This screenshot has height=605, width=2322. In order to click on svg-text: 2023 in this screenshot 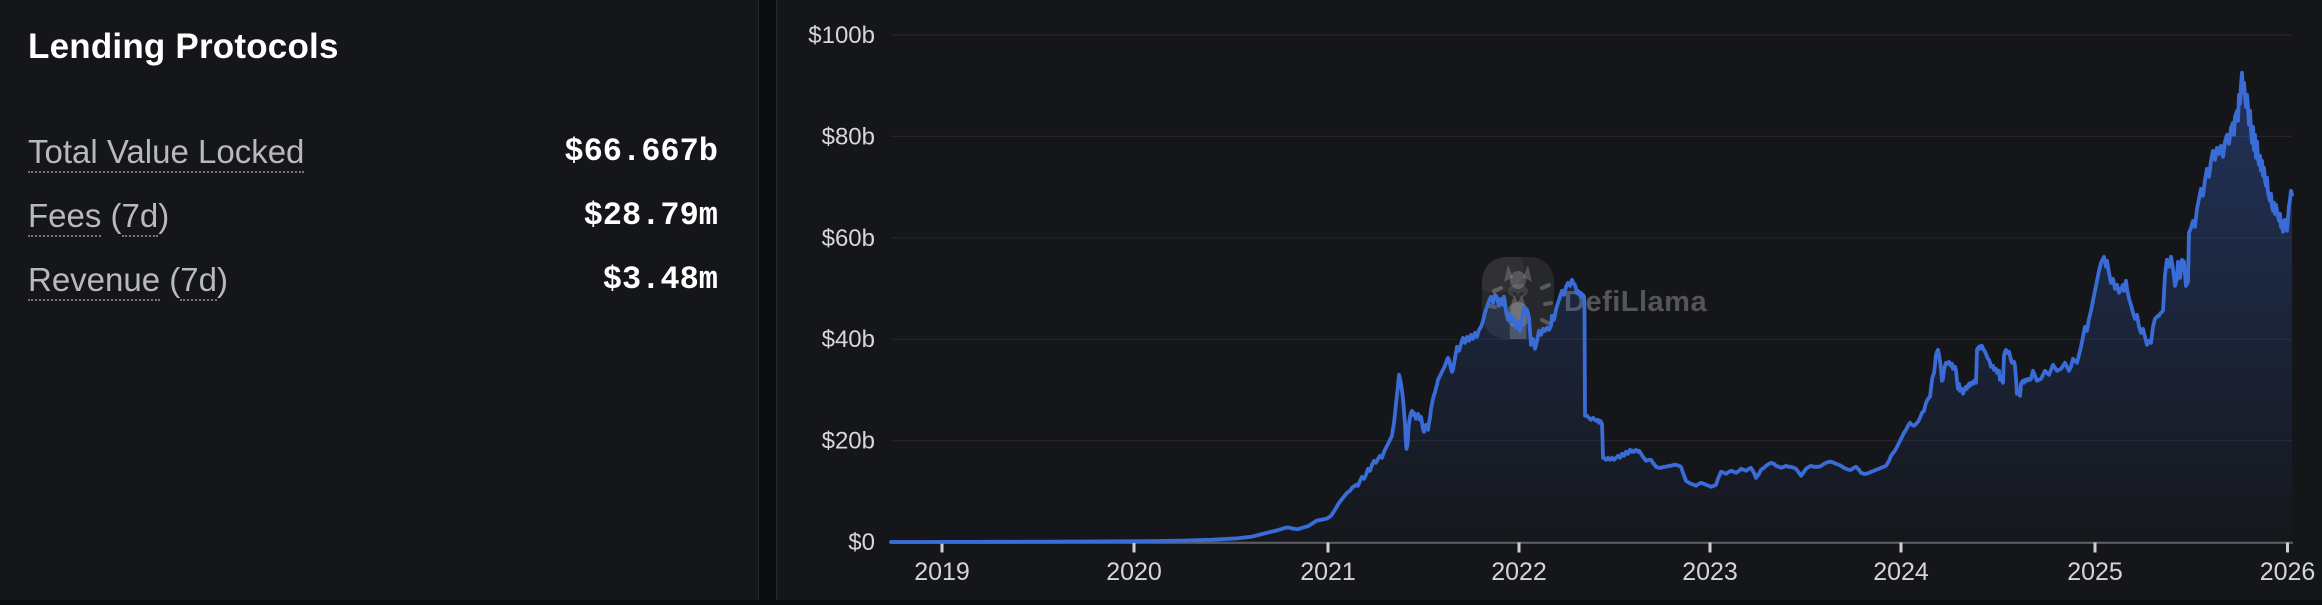, I will do `click(1710, 572)`.